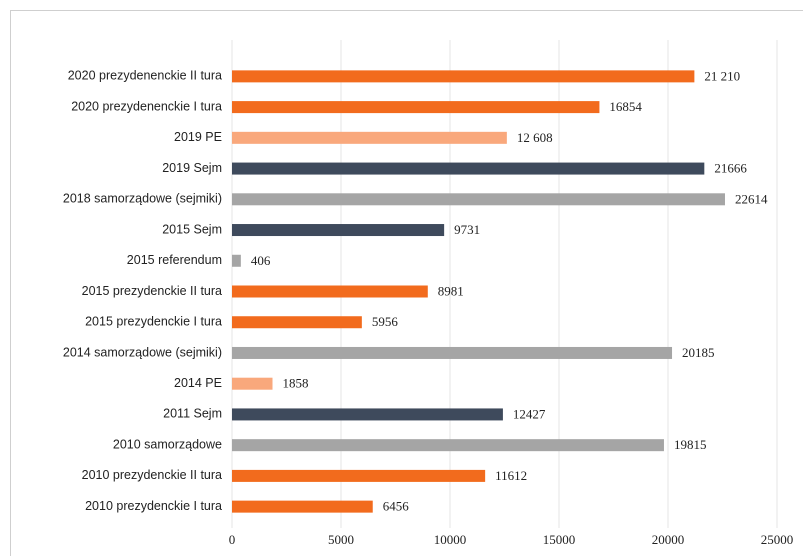  What do you see at coordinates (777, 539) in the screenshot?
I see `x-tick-label: 25000` at bounding box center [777, 539].